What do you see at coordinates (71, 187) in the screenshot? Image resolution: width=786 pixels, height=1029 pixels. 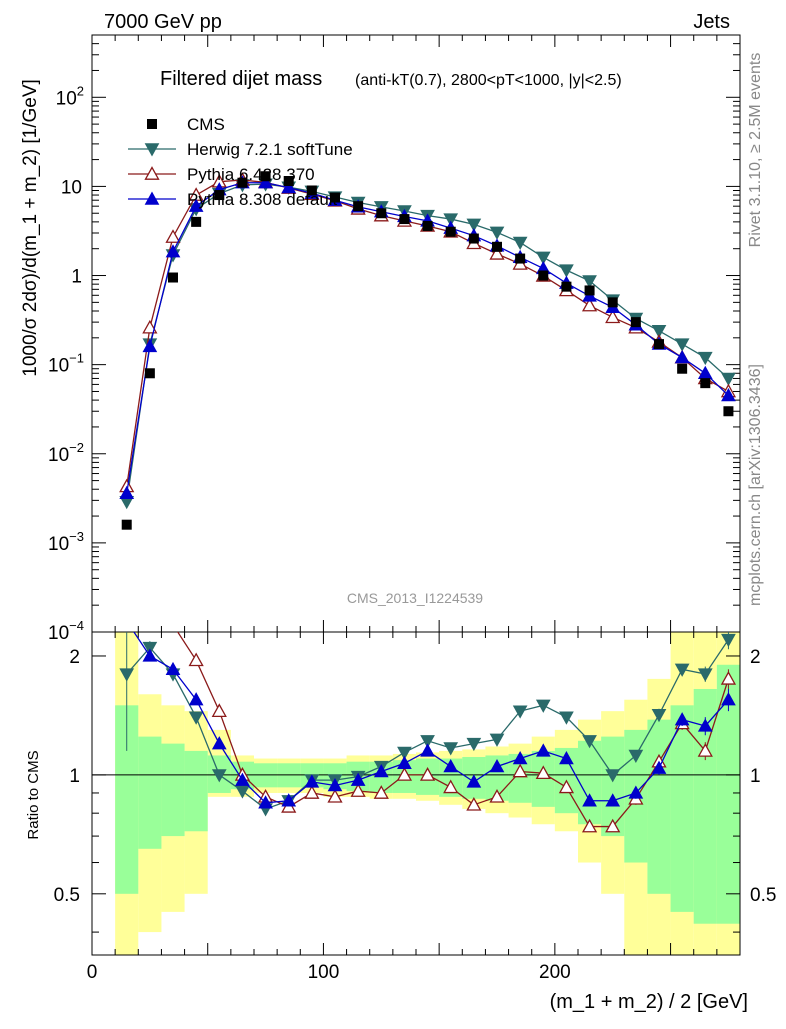 I see `y-tick-label: 10` at bounding box center [71, 187].